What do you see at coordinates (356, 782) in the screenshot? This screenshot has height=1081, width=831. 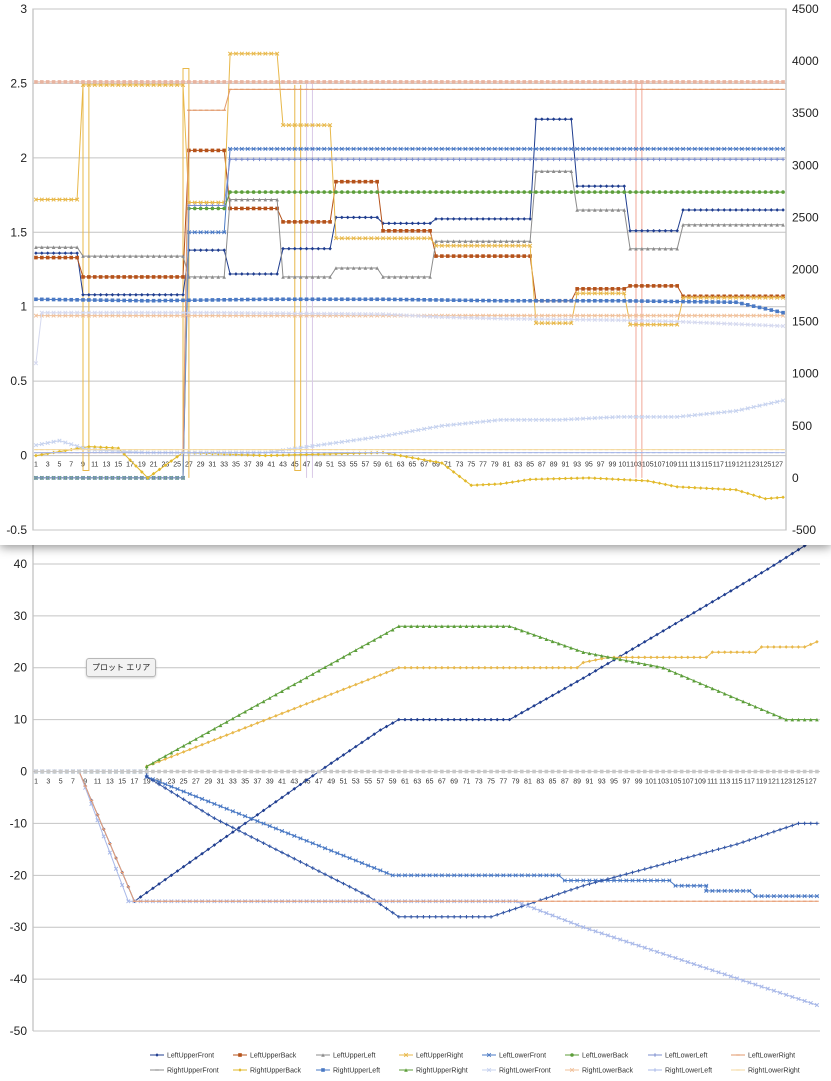 I see `x-tick-label: 53` at bounding box center [356, 782].